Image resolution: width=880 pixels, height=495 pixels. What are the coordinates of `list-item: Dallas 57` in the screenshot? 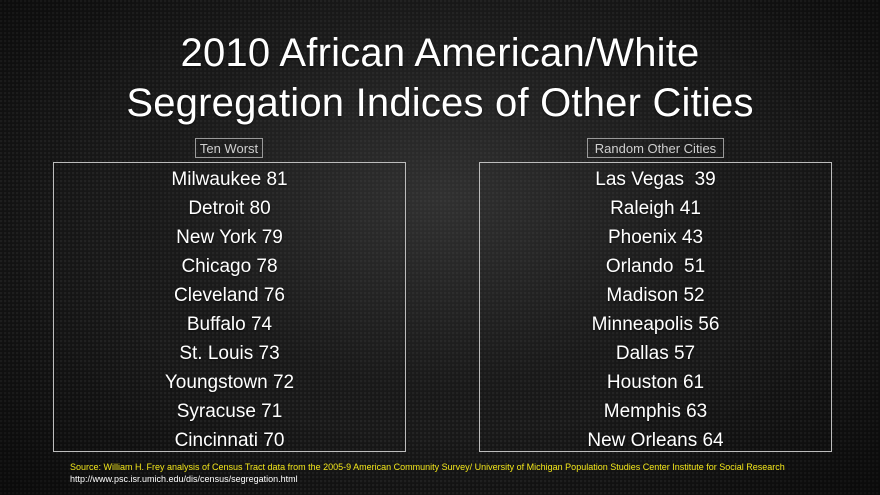 It's located at (655, 353).